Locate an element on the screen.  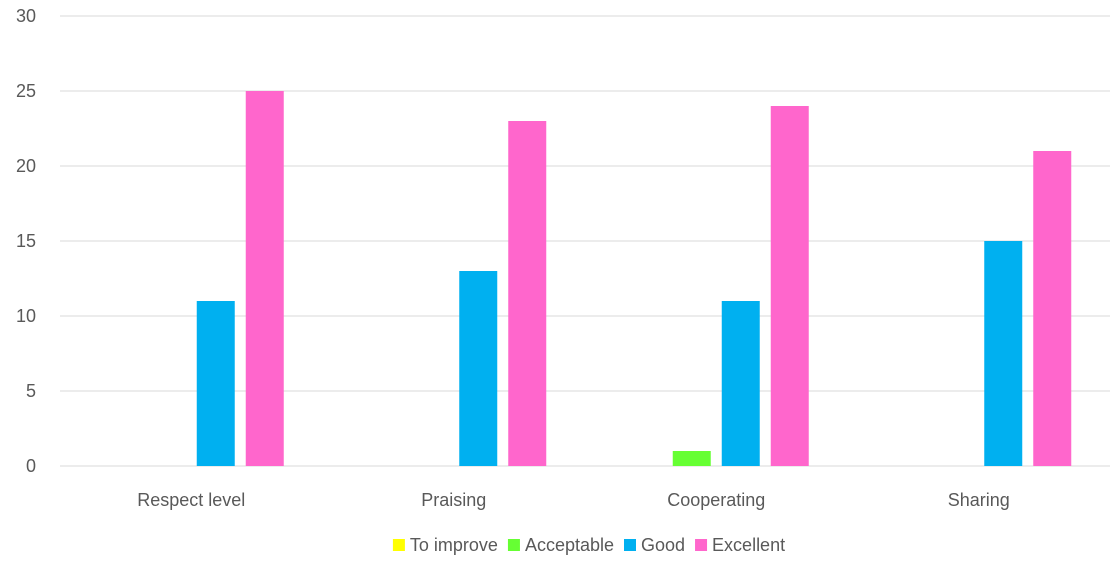
x-category-label: Cooperating is located at coordinates (716, 500).